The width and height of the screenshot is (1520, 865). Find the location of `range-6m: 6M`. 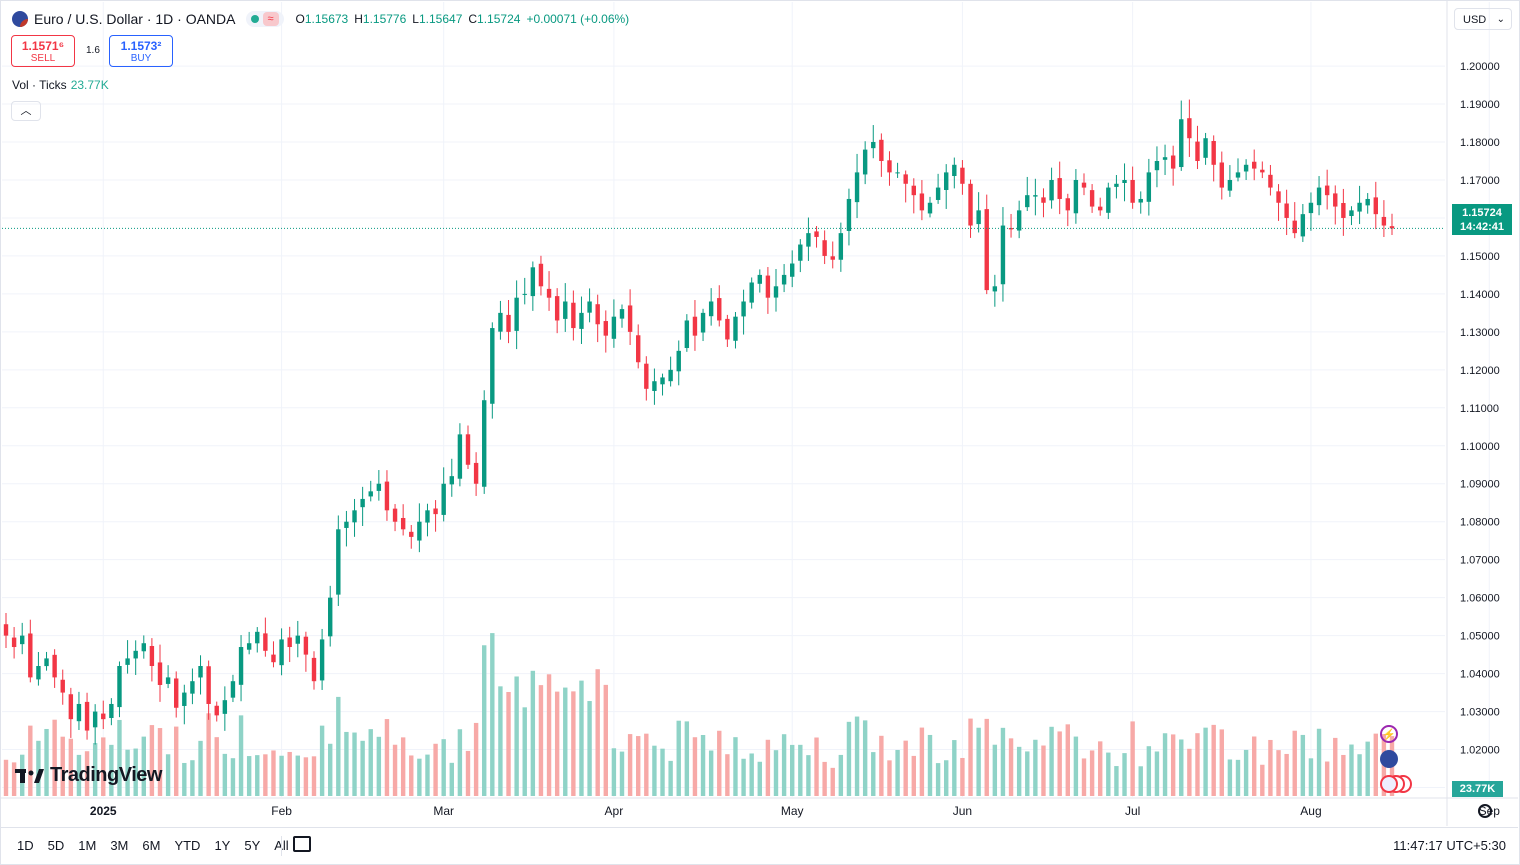

range-6m: 6M is located at coordinates (151, 845).